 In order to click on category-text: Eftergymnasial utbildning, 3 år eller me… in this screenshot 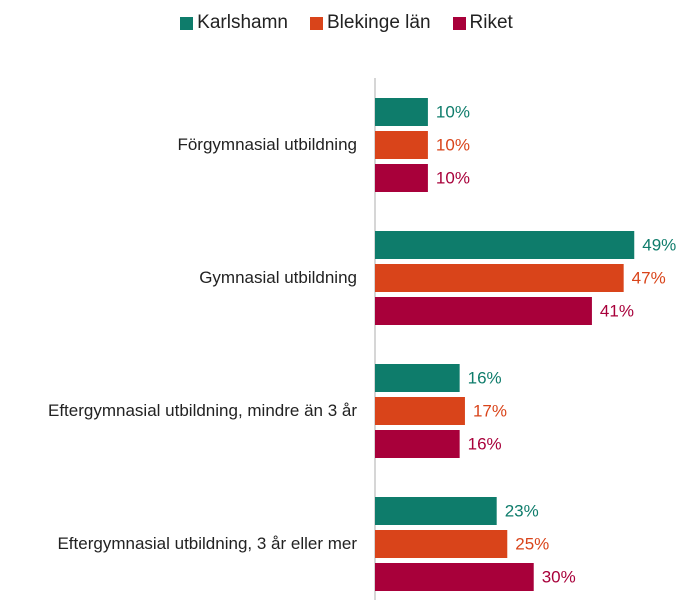, I will do `click(207, 543)`.